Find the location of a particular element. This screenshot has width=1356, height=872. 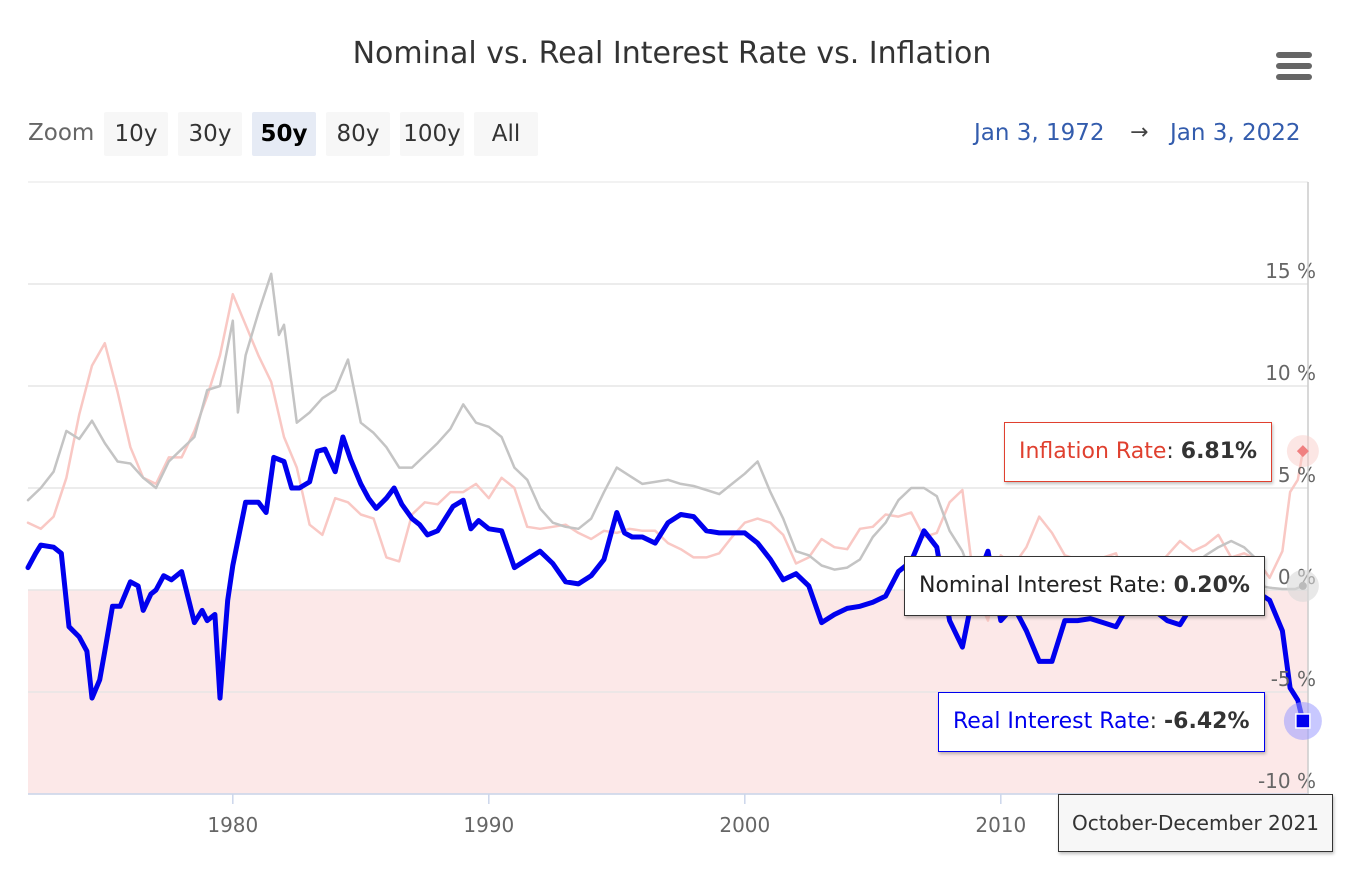

x-tick-label: 2010 is located at coordinates (1000, 825).